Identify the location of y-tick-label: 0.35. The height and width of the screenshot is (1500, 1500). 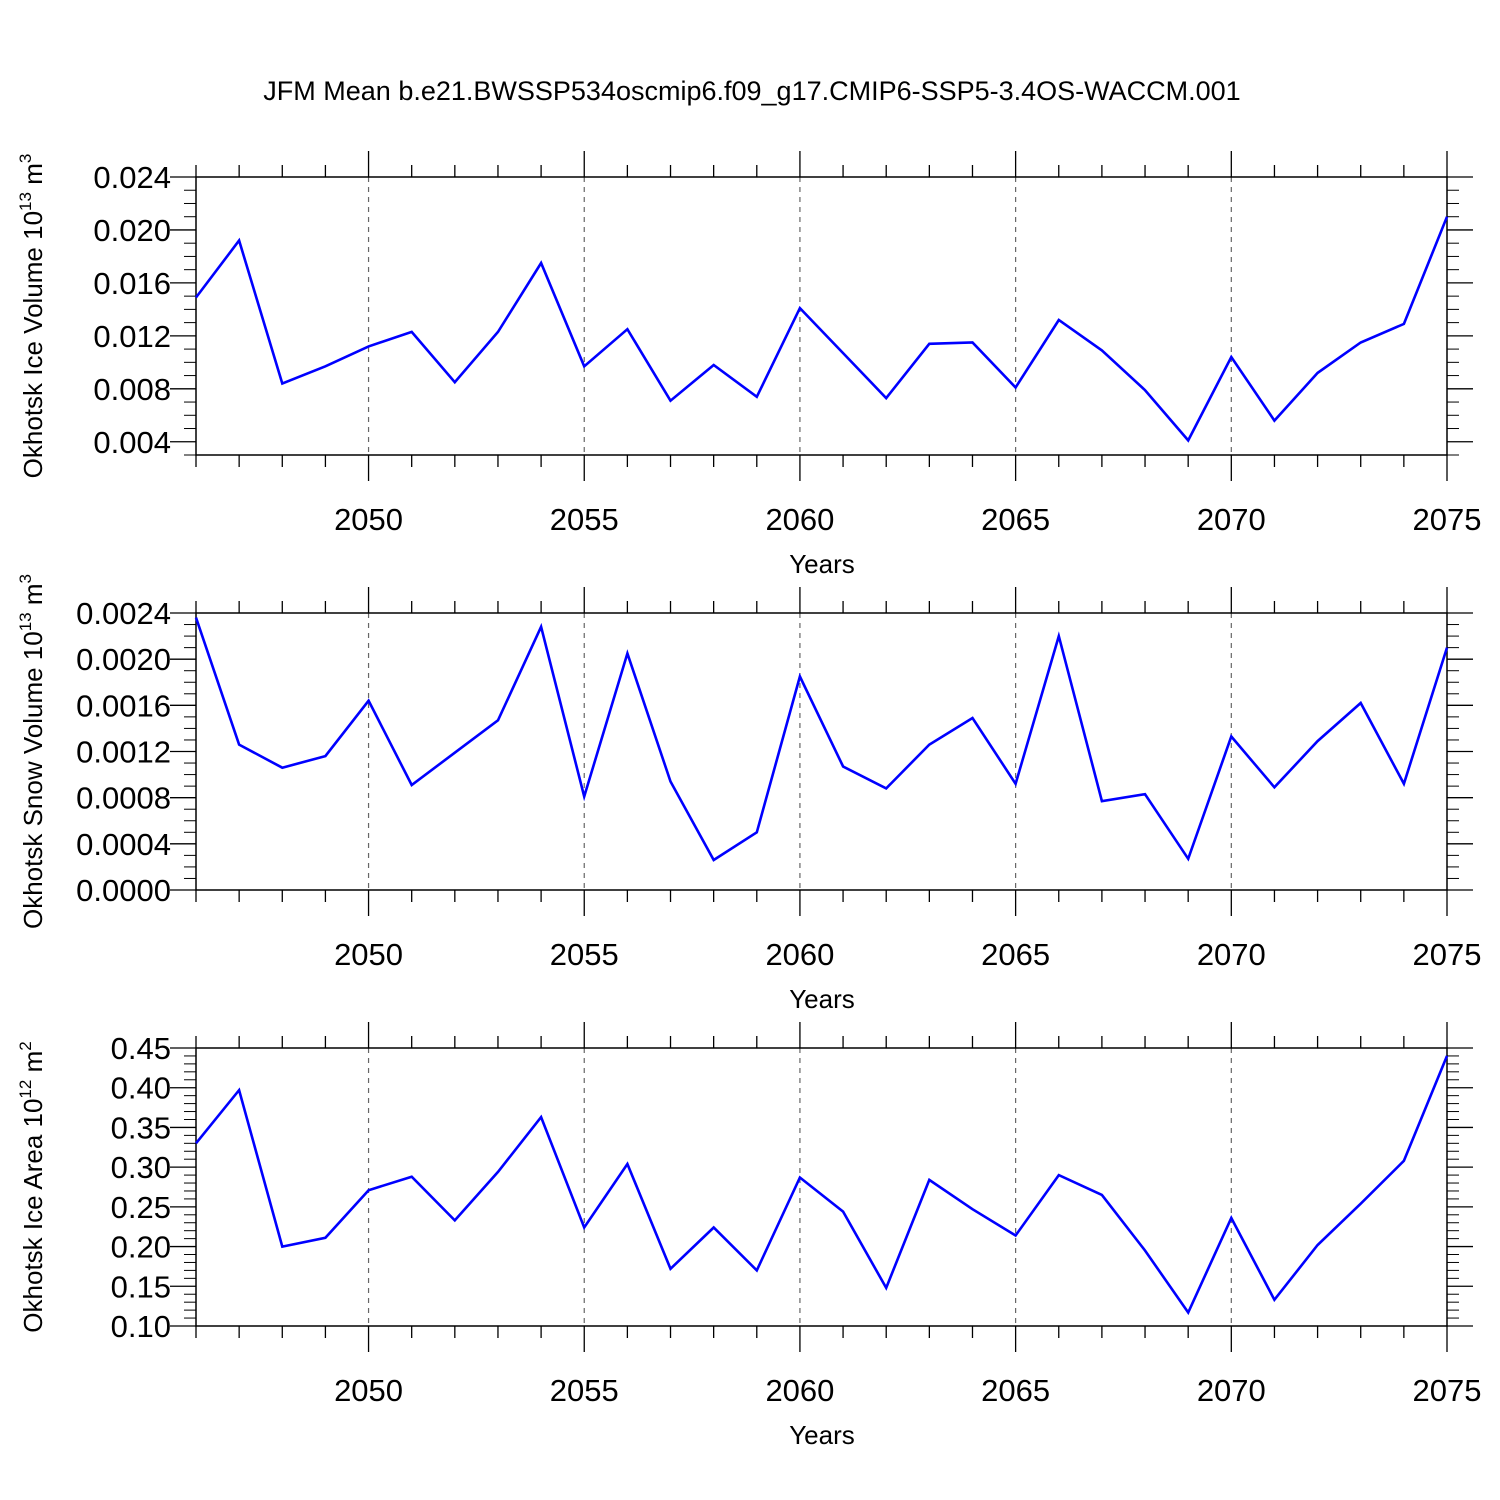
(141, 1127).